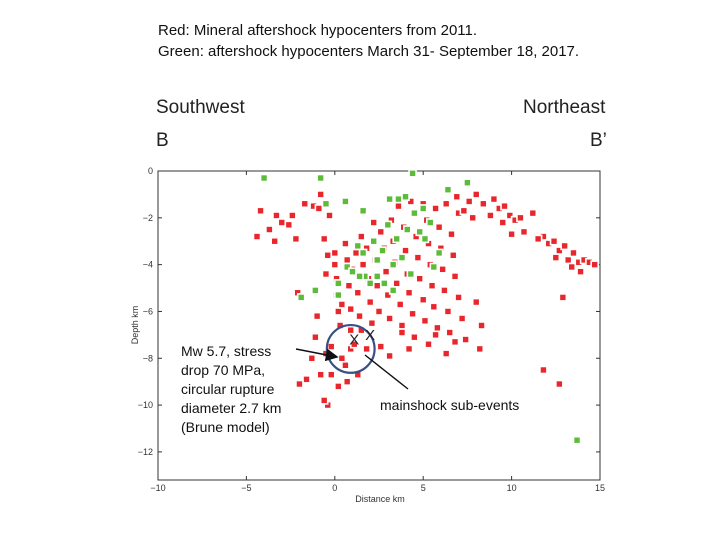 The width and height of the screenshot is (720, 540). I want to click on x-axis-label: Distance km, so click(380, 499).